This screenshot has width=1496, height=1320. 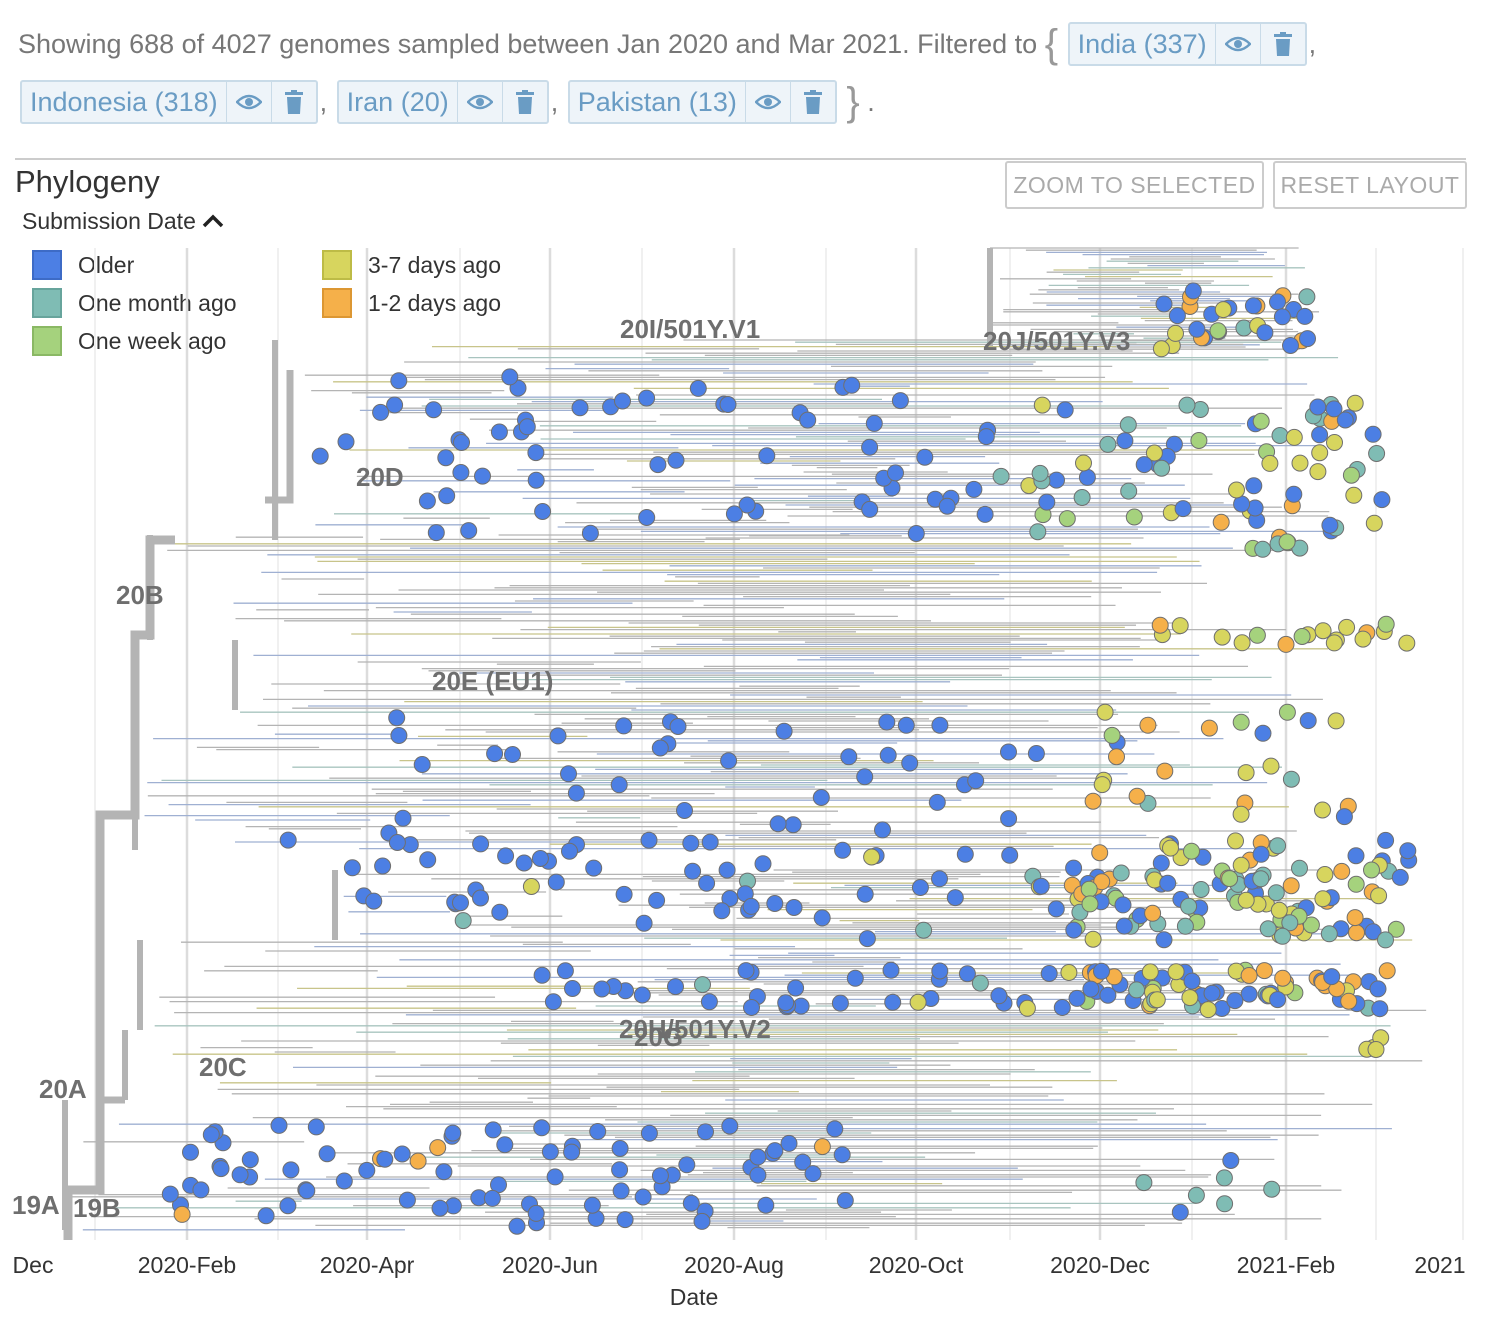 What do you see at coordinates (123, 221) in the screenshot?
I see `color-by-toggle: Submission Date` at bounding box center [123, 221].